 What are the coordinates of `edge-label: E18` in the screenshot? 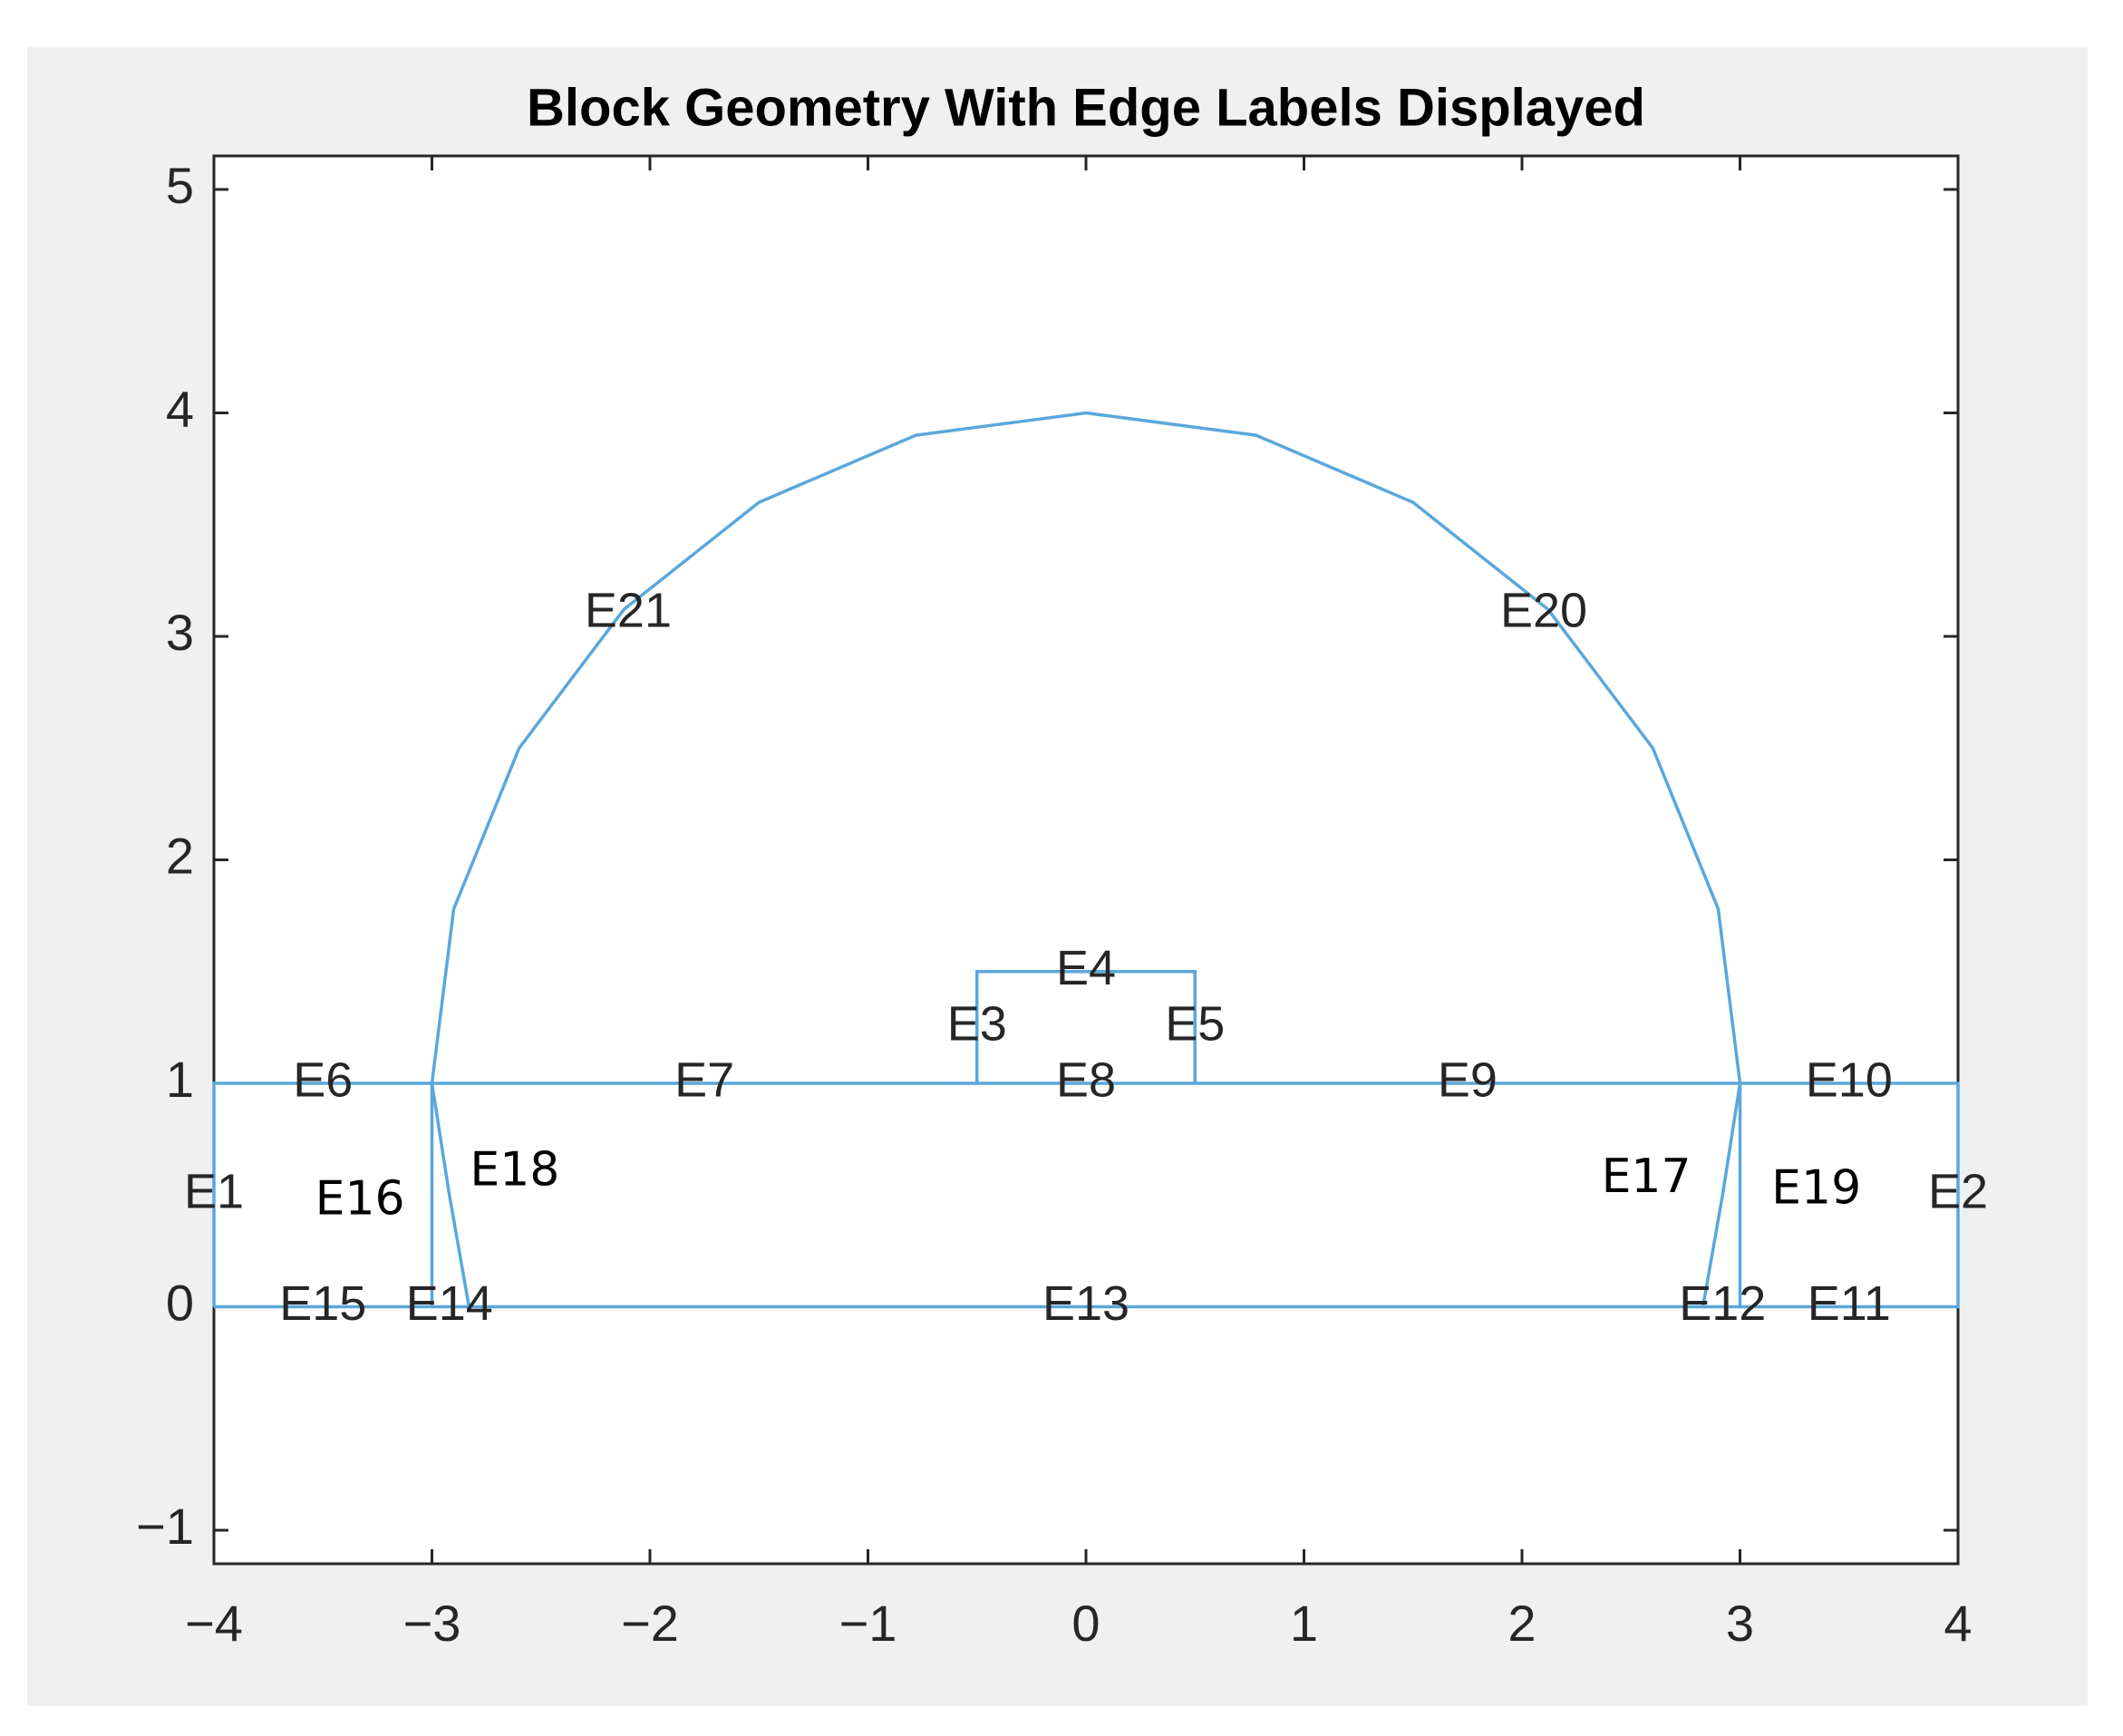 It's located at (515, 1170).